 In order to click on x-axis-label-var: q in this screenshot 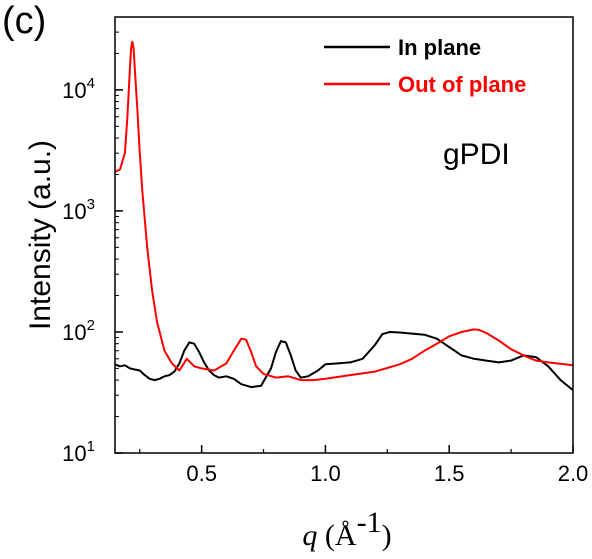, I will do `click(309, 535)`.